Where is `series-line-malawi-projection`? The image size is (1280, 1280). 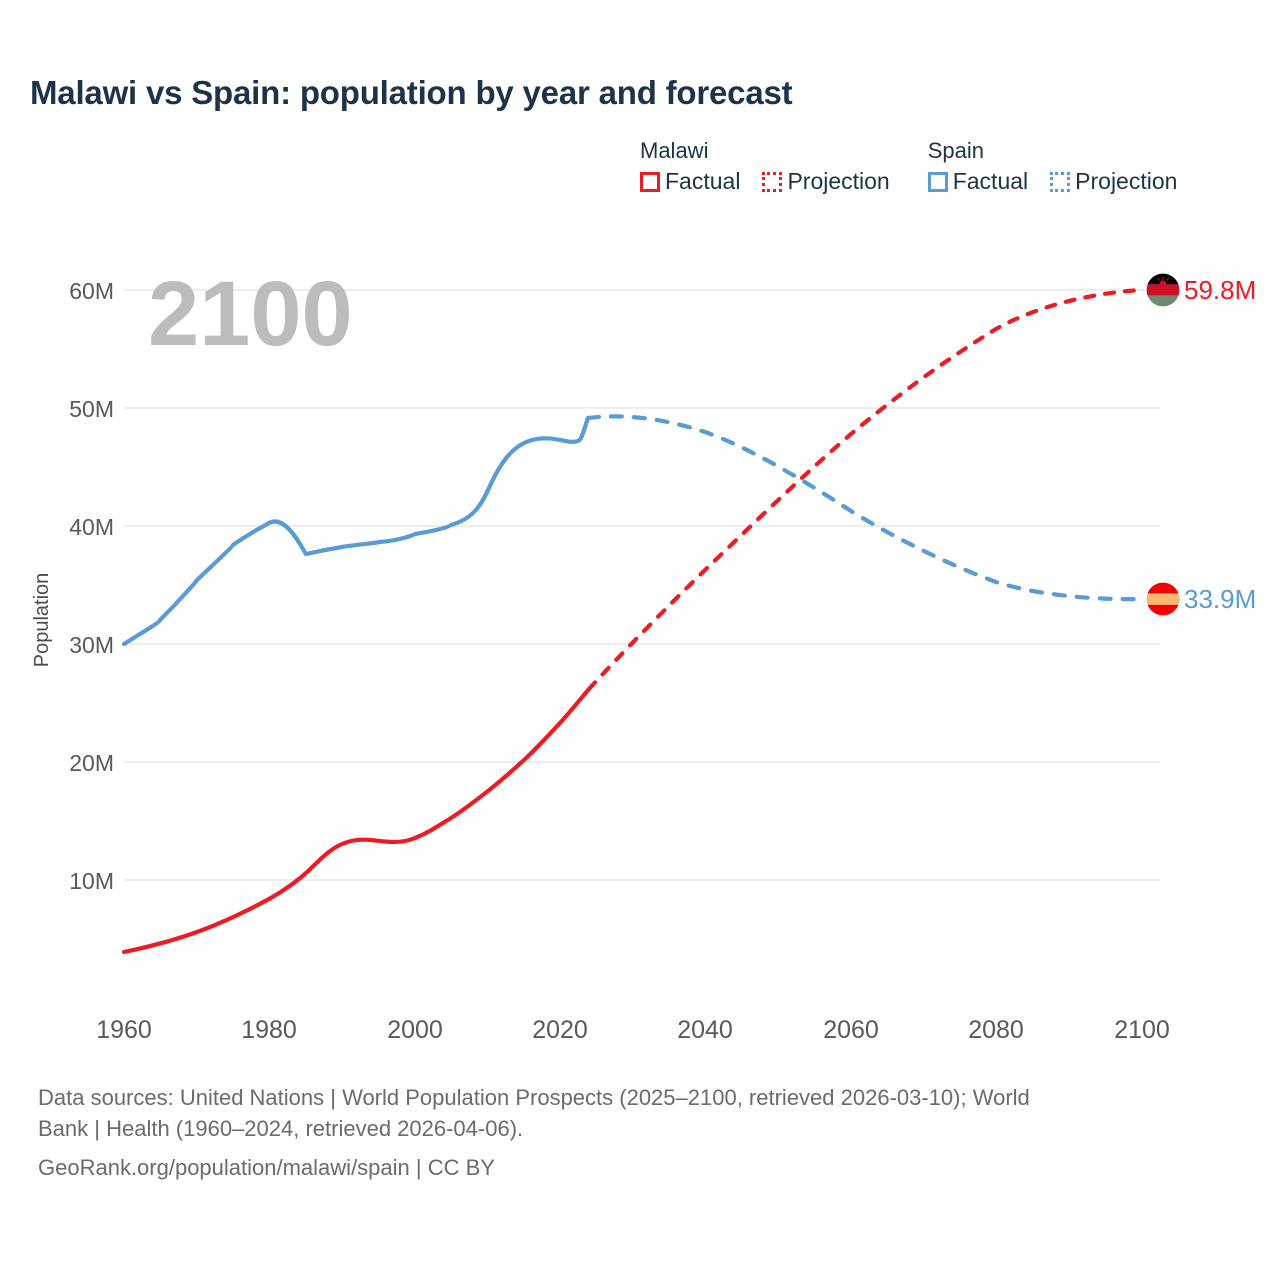 series-line-malawi-projection is located at coordinates (865, 489).